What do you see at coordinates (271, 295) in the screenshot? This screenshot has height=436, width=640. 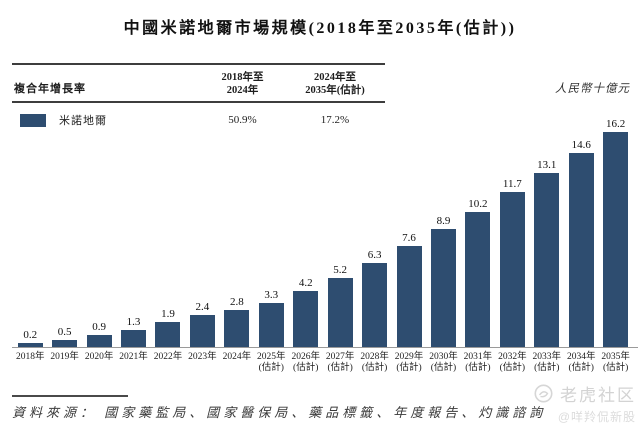 I see `bar-value-label: 3.3` at bounding box center [271, 295].